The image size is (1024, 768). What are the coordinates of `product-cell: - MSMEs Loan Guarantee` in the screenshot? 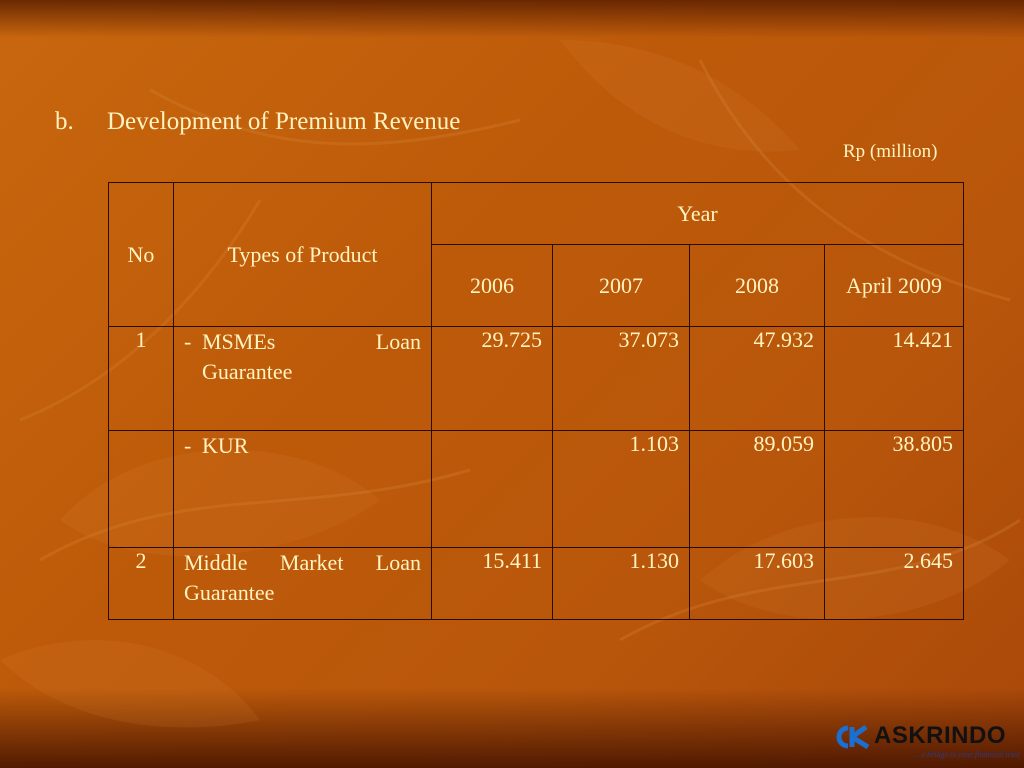 It's located at (302, 378).